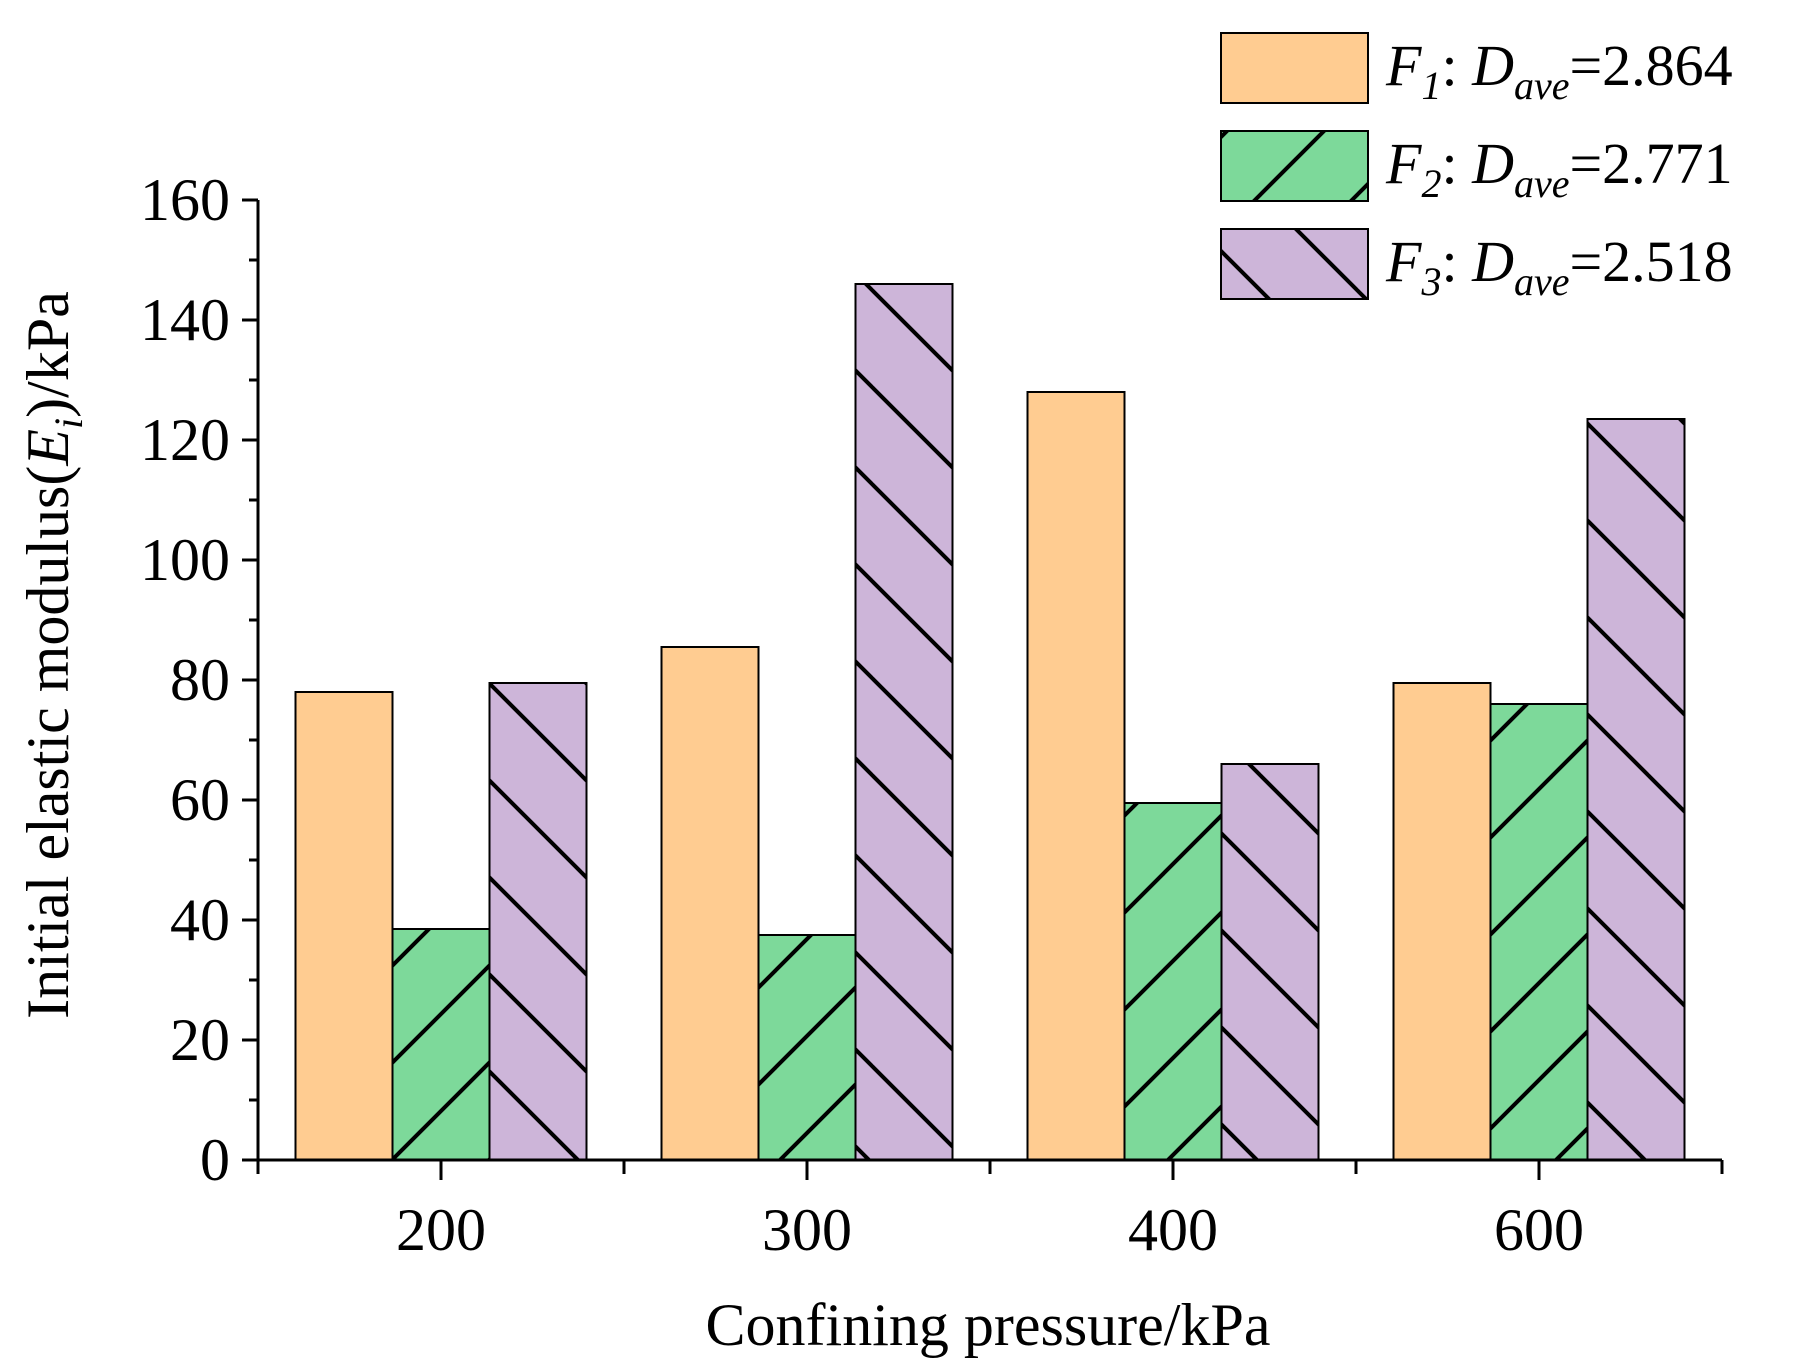  Describe the element at coordinates (48, 742) in the screenshot. I see `y-axis-title-main: Initial elastic modulus(` at that location.